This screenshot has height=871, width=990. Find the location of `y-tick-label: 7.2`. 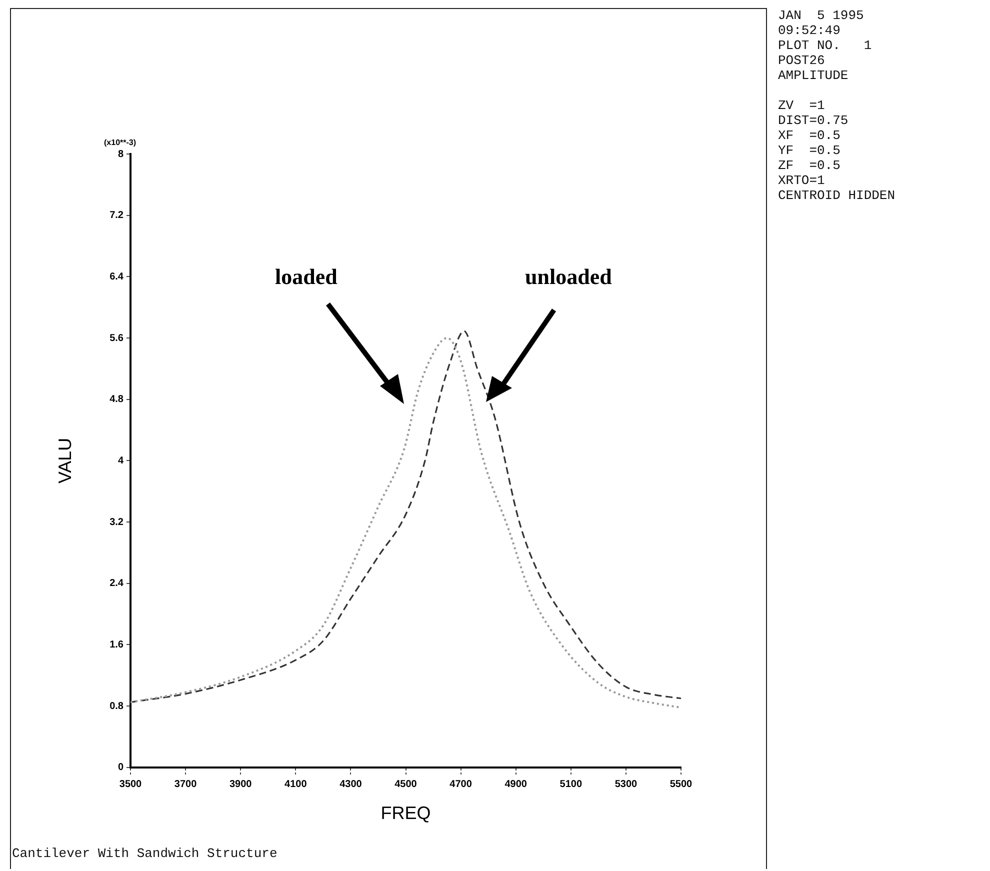

y-tick-label: 7.2 is located at coordinates (117, 216).